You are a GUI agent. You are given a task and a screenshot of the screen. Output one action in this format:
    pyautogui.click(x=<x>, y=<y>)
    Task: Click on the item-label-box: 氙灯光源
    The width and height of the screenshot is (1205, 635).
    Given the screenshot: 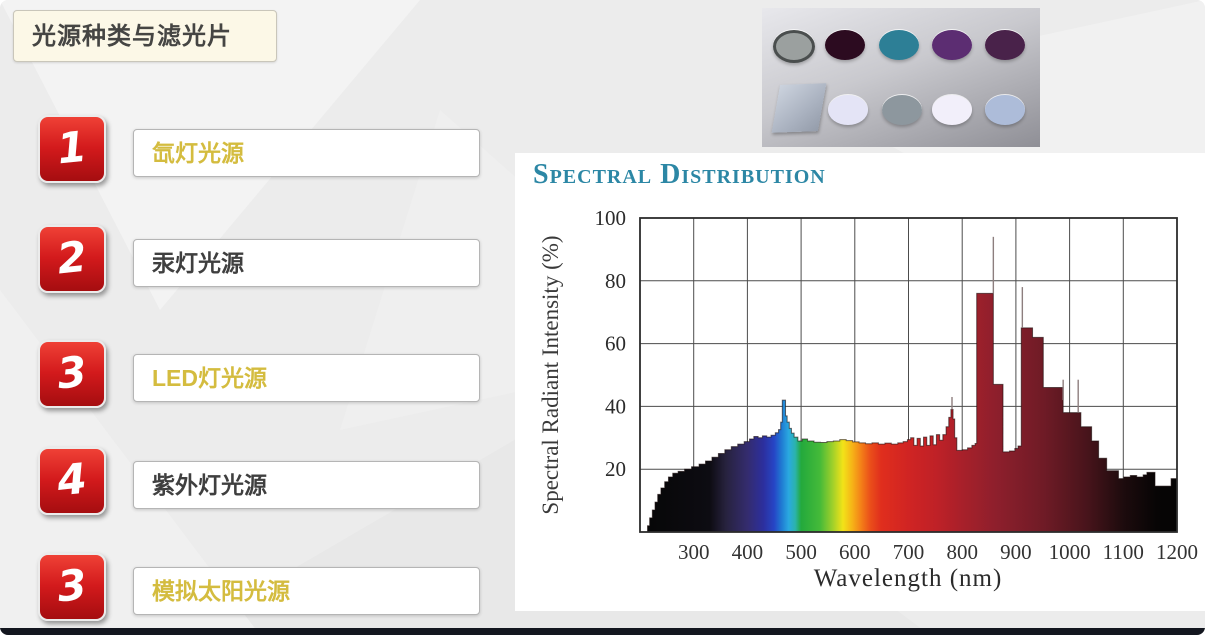 What is the action you would take?
    pyautogui.click(x=306, y=153)
    